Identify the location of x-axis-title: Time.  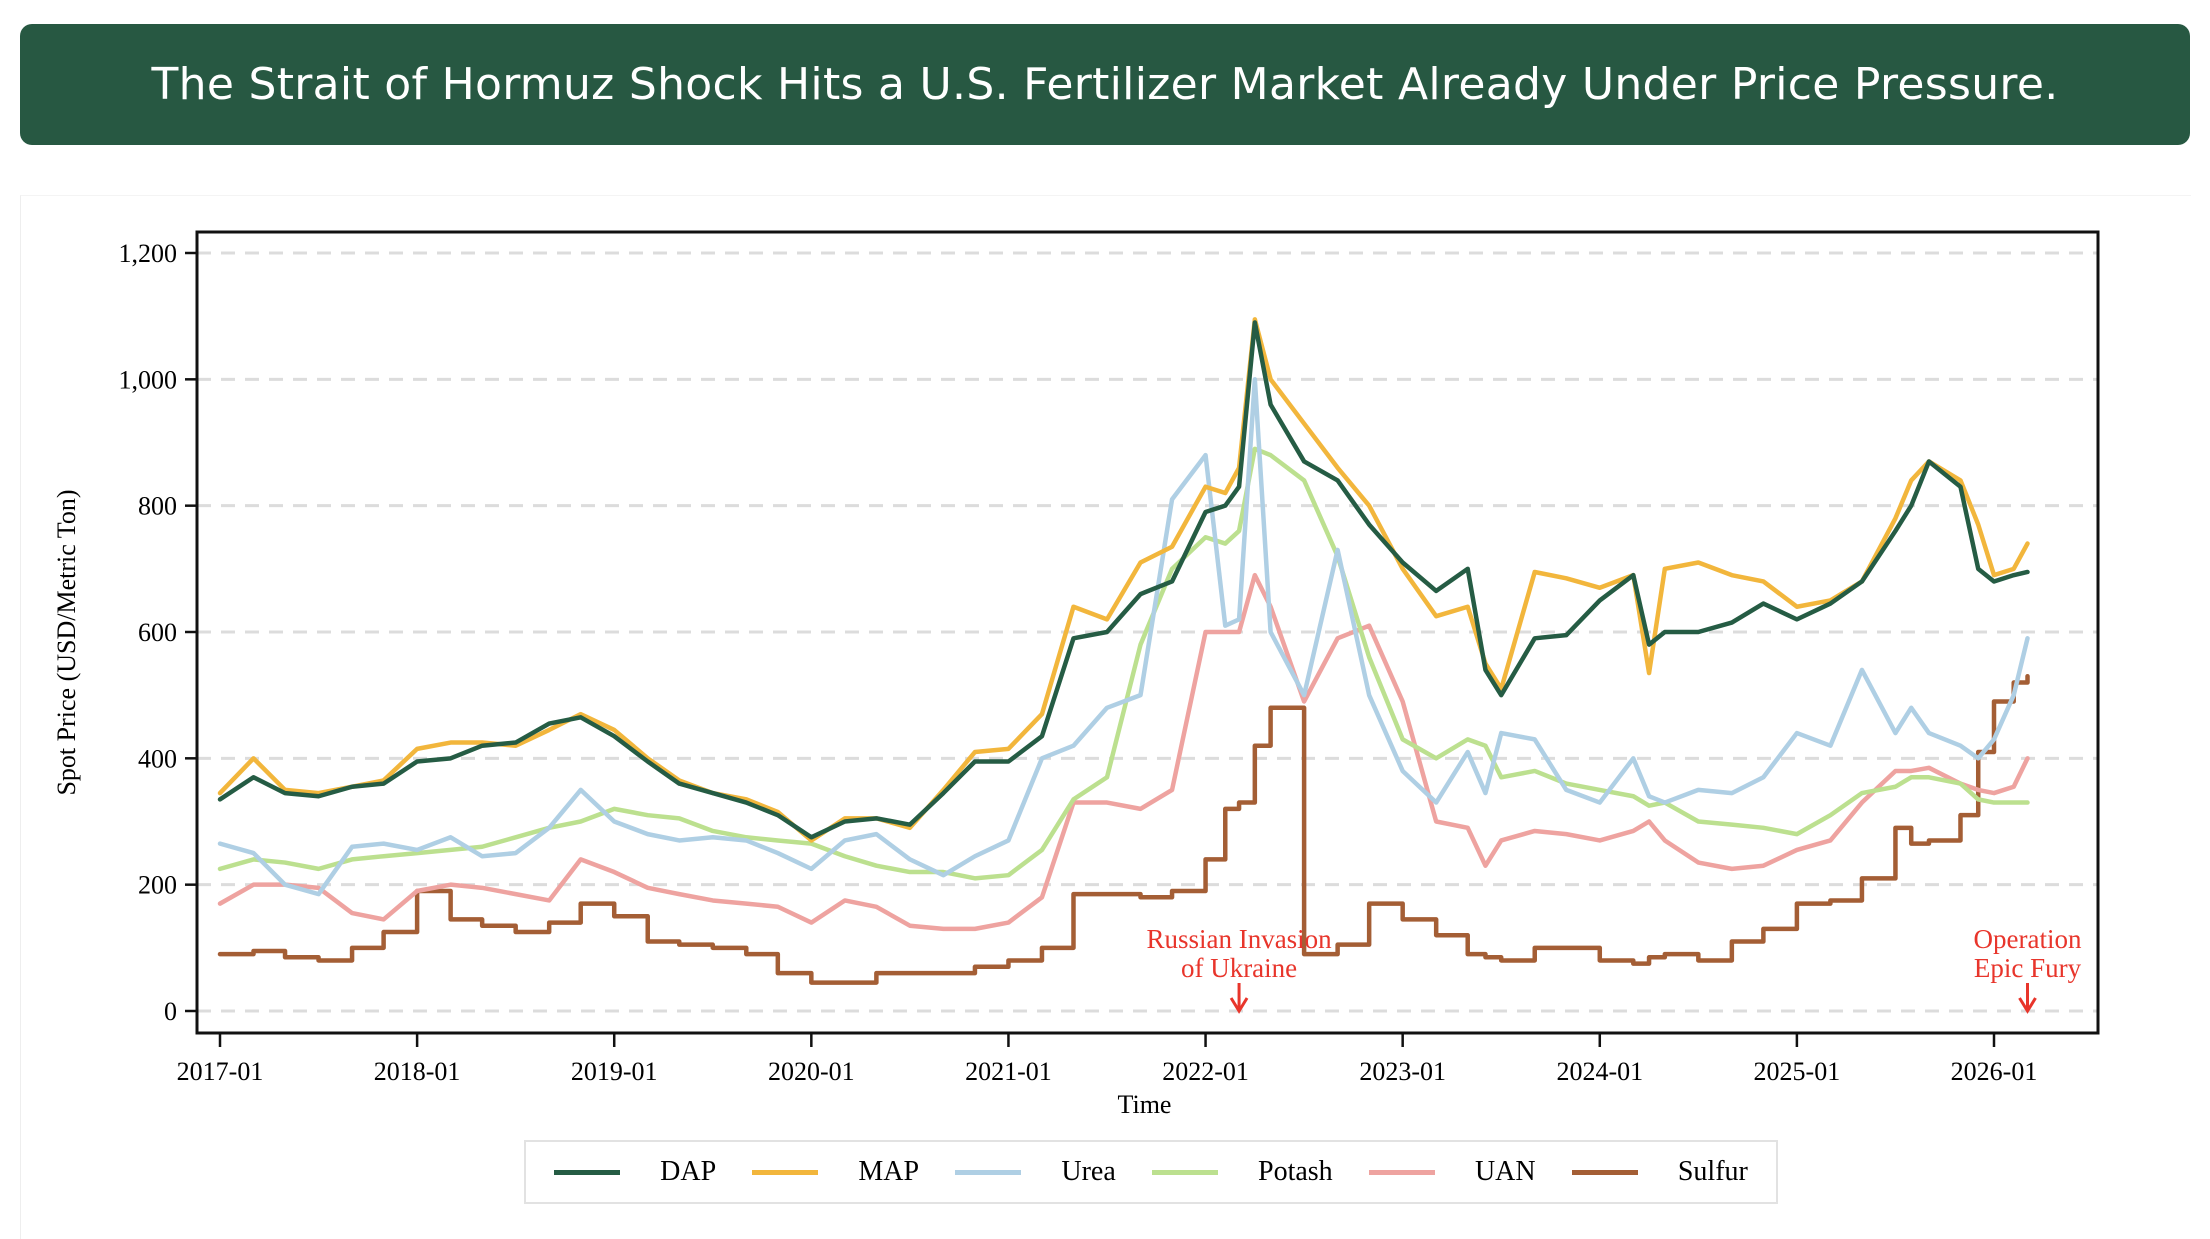
(1145, 1104).